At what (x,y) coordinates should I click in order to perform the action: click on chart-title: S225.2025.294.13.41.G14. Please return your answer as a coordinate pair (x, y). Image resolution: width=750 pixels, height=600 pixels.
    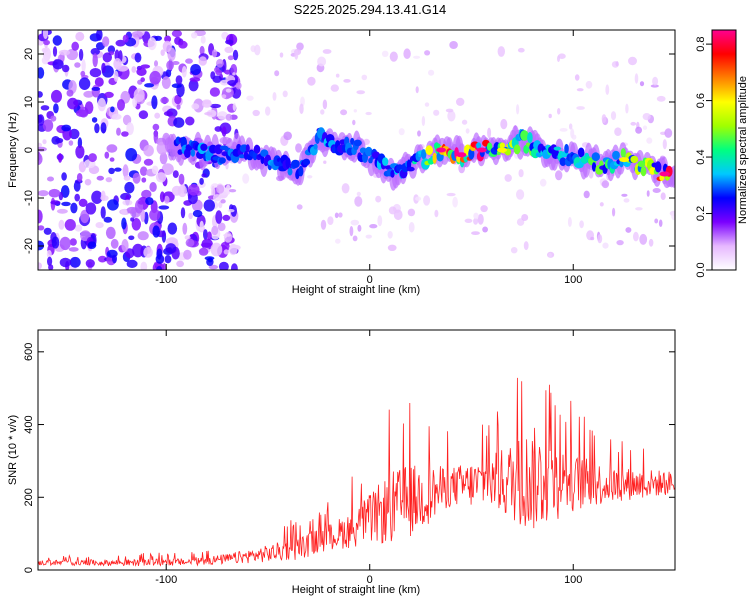
    Looking at the image, I should click on (370, 9).